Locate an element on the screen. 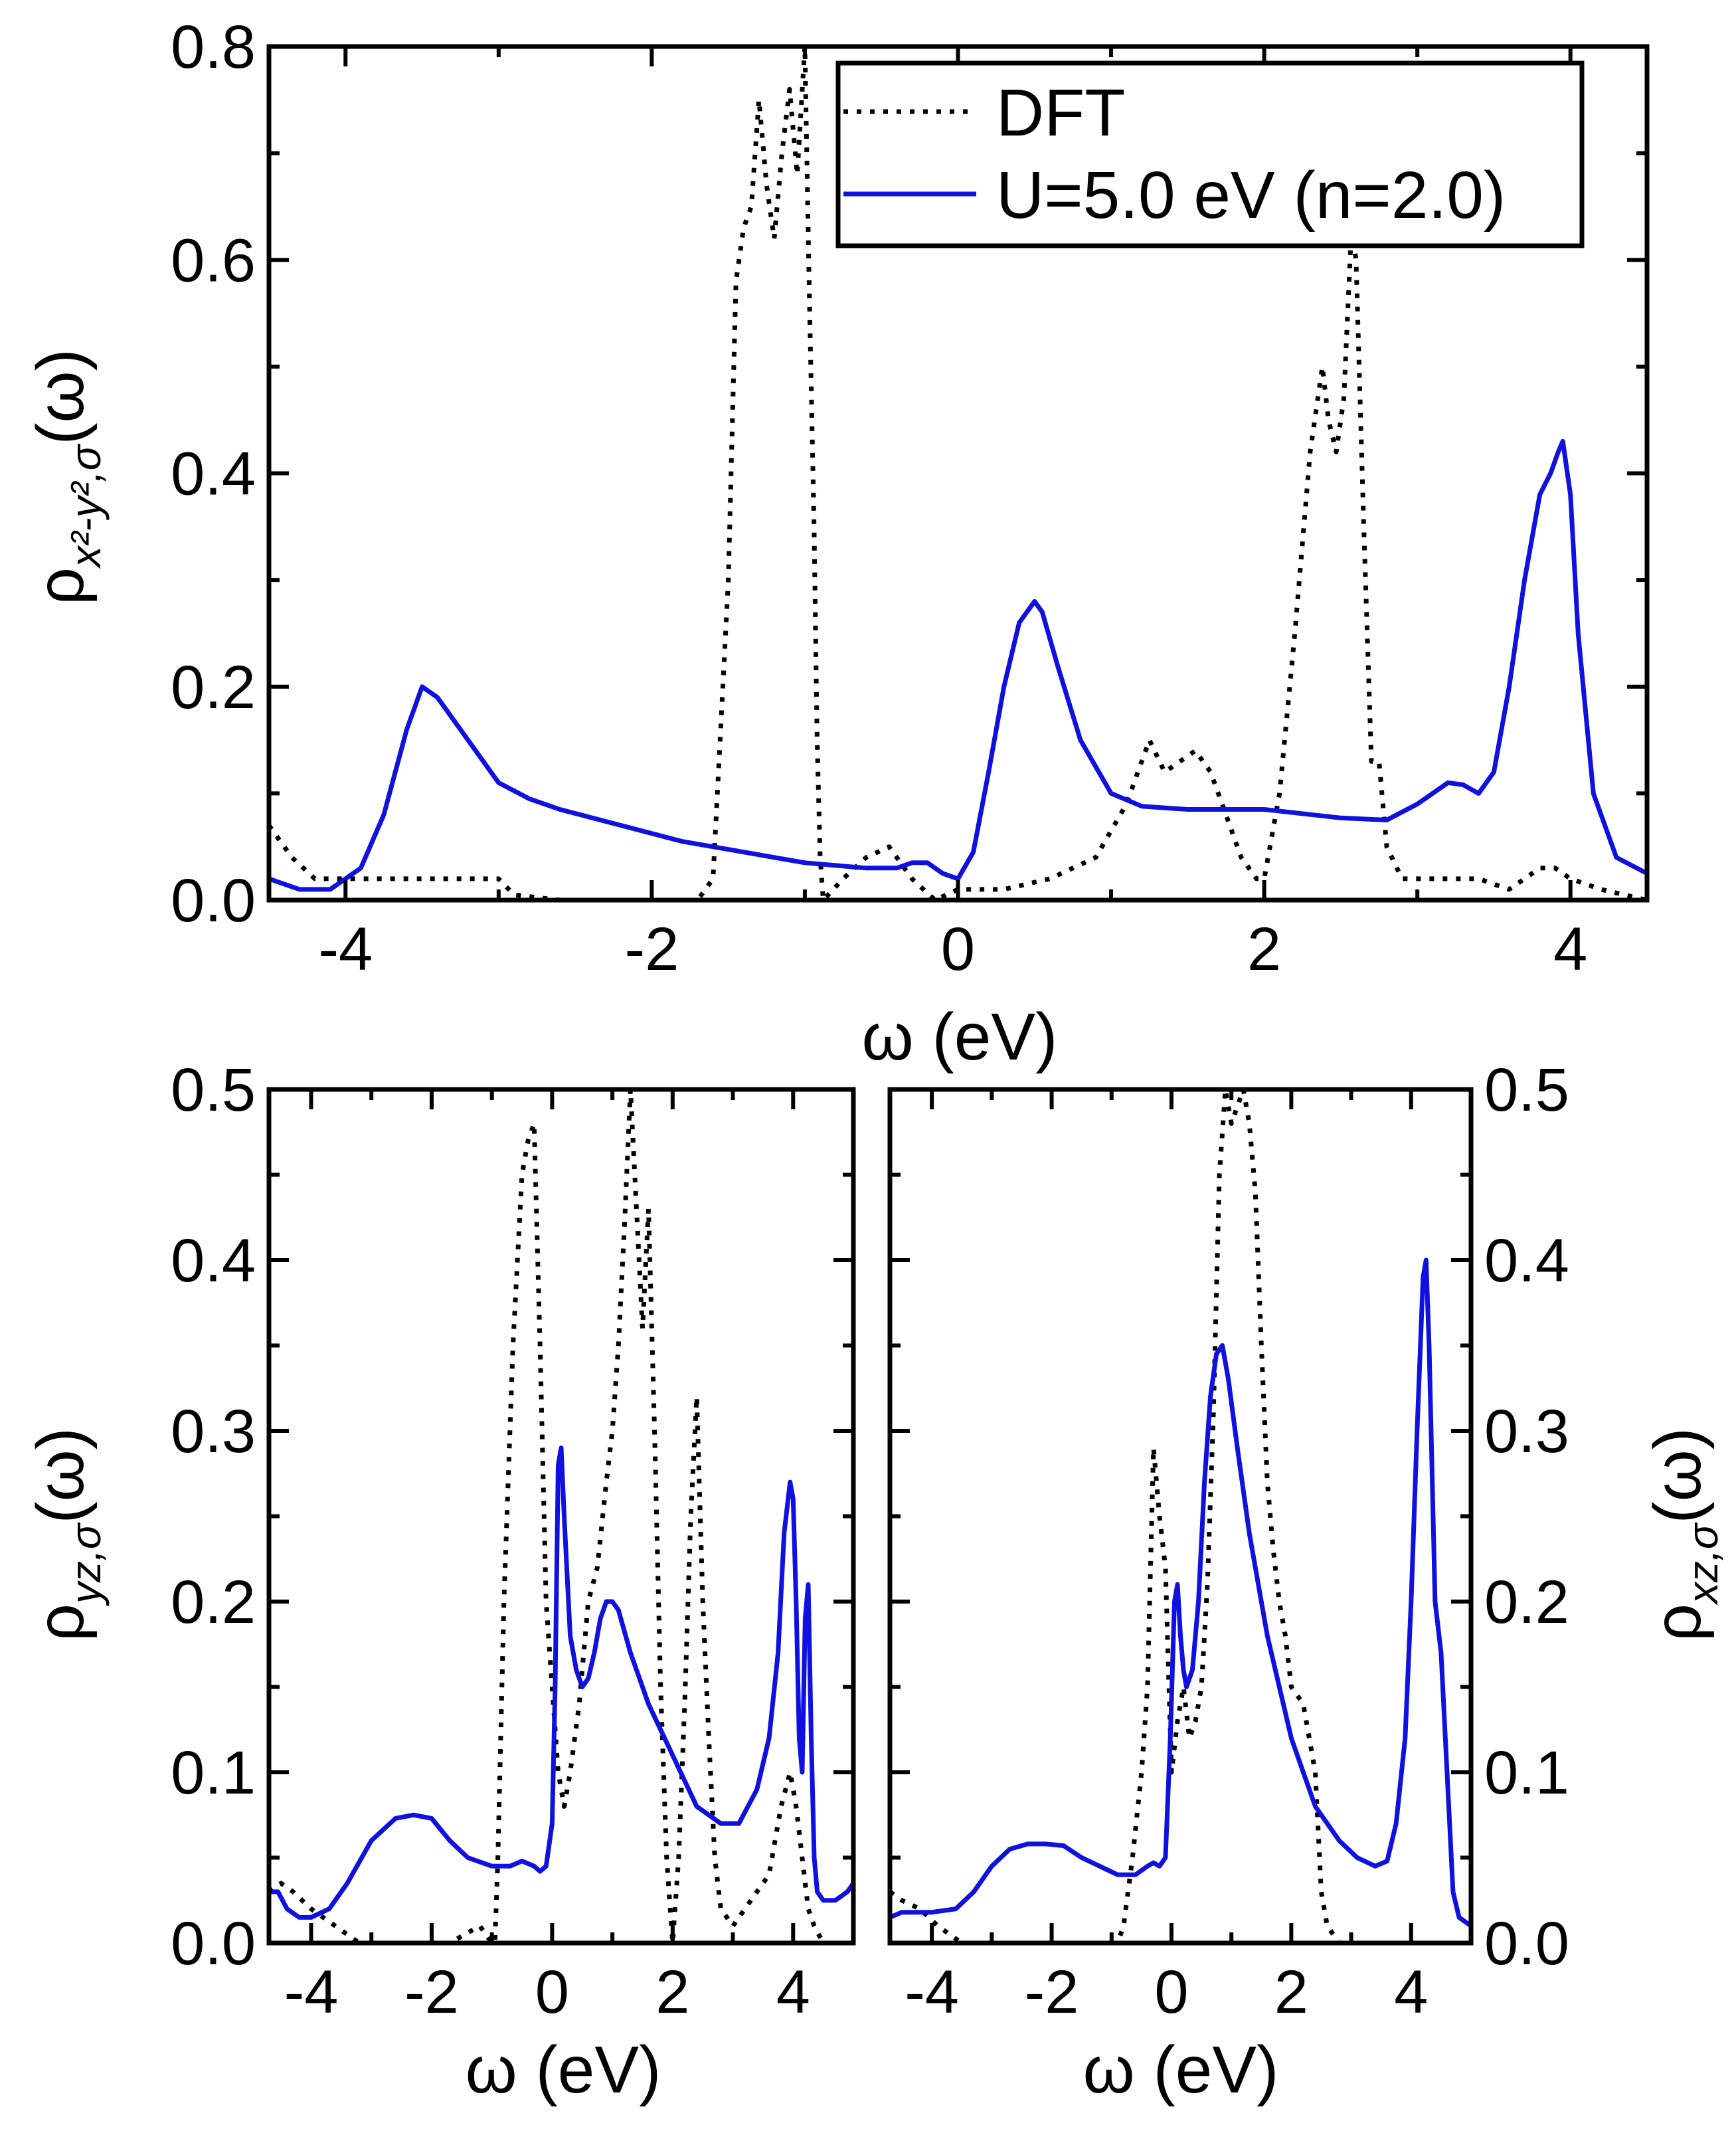  series-line-bottom-left-dft is located at coordinates (561, 1516).